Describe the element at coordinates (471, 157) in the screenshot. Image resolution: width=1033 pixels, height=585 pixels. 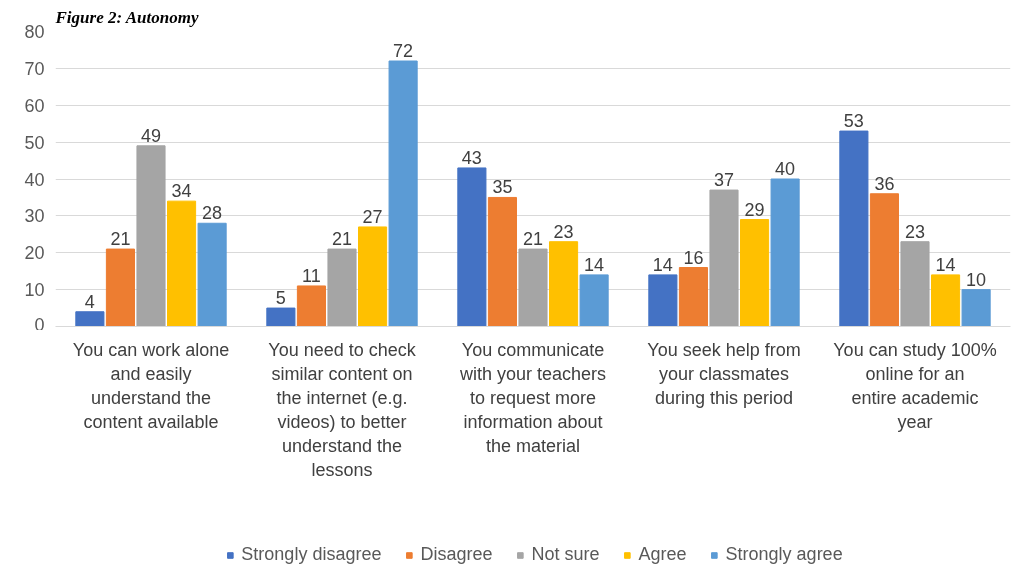
I see `data-label: 43` at that location.